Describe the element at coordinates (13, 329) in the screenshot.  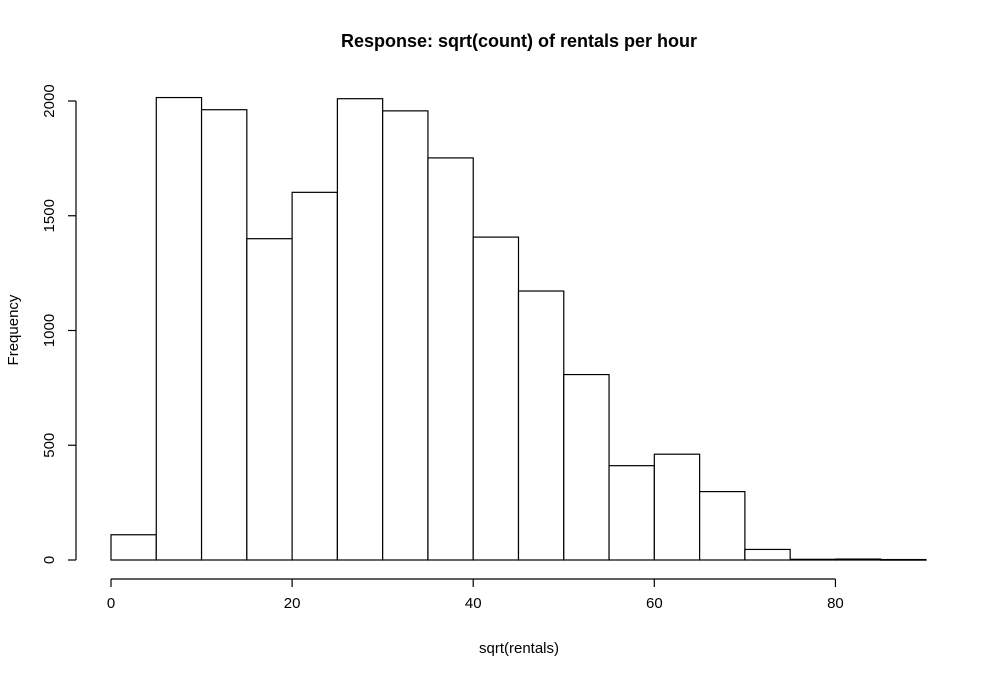
I see `y-axis-label: Frequency` at that location.